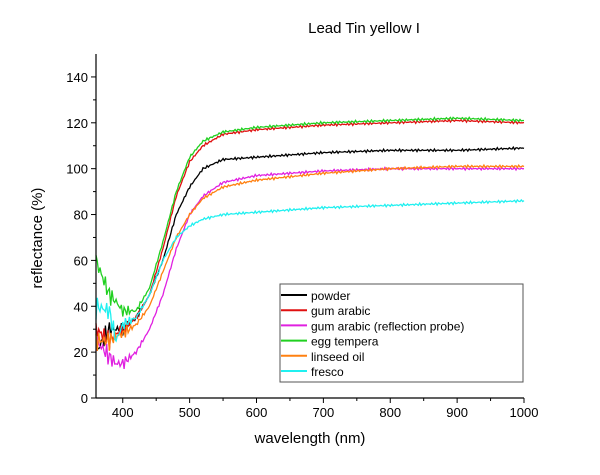 The height and width of the screenshot is (475, 600). I want to click on legend-label: linseed oil, so click(337, 357).